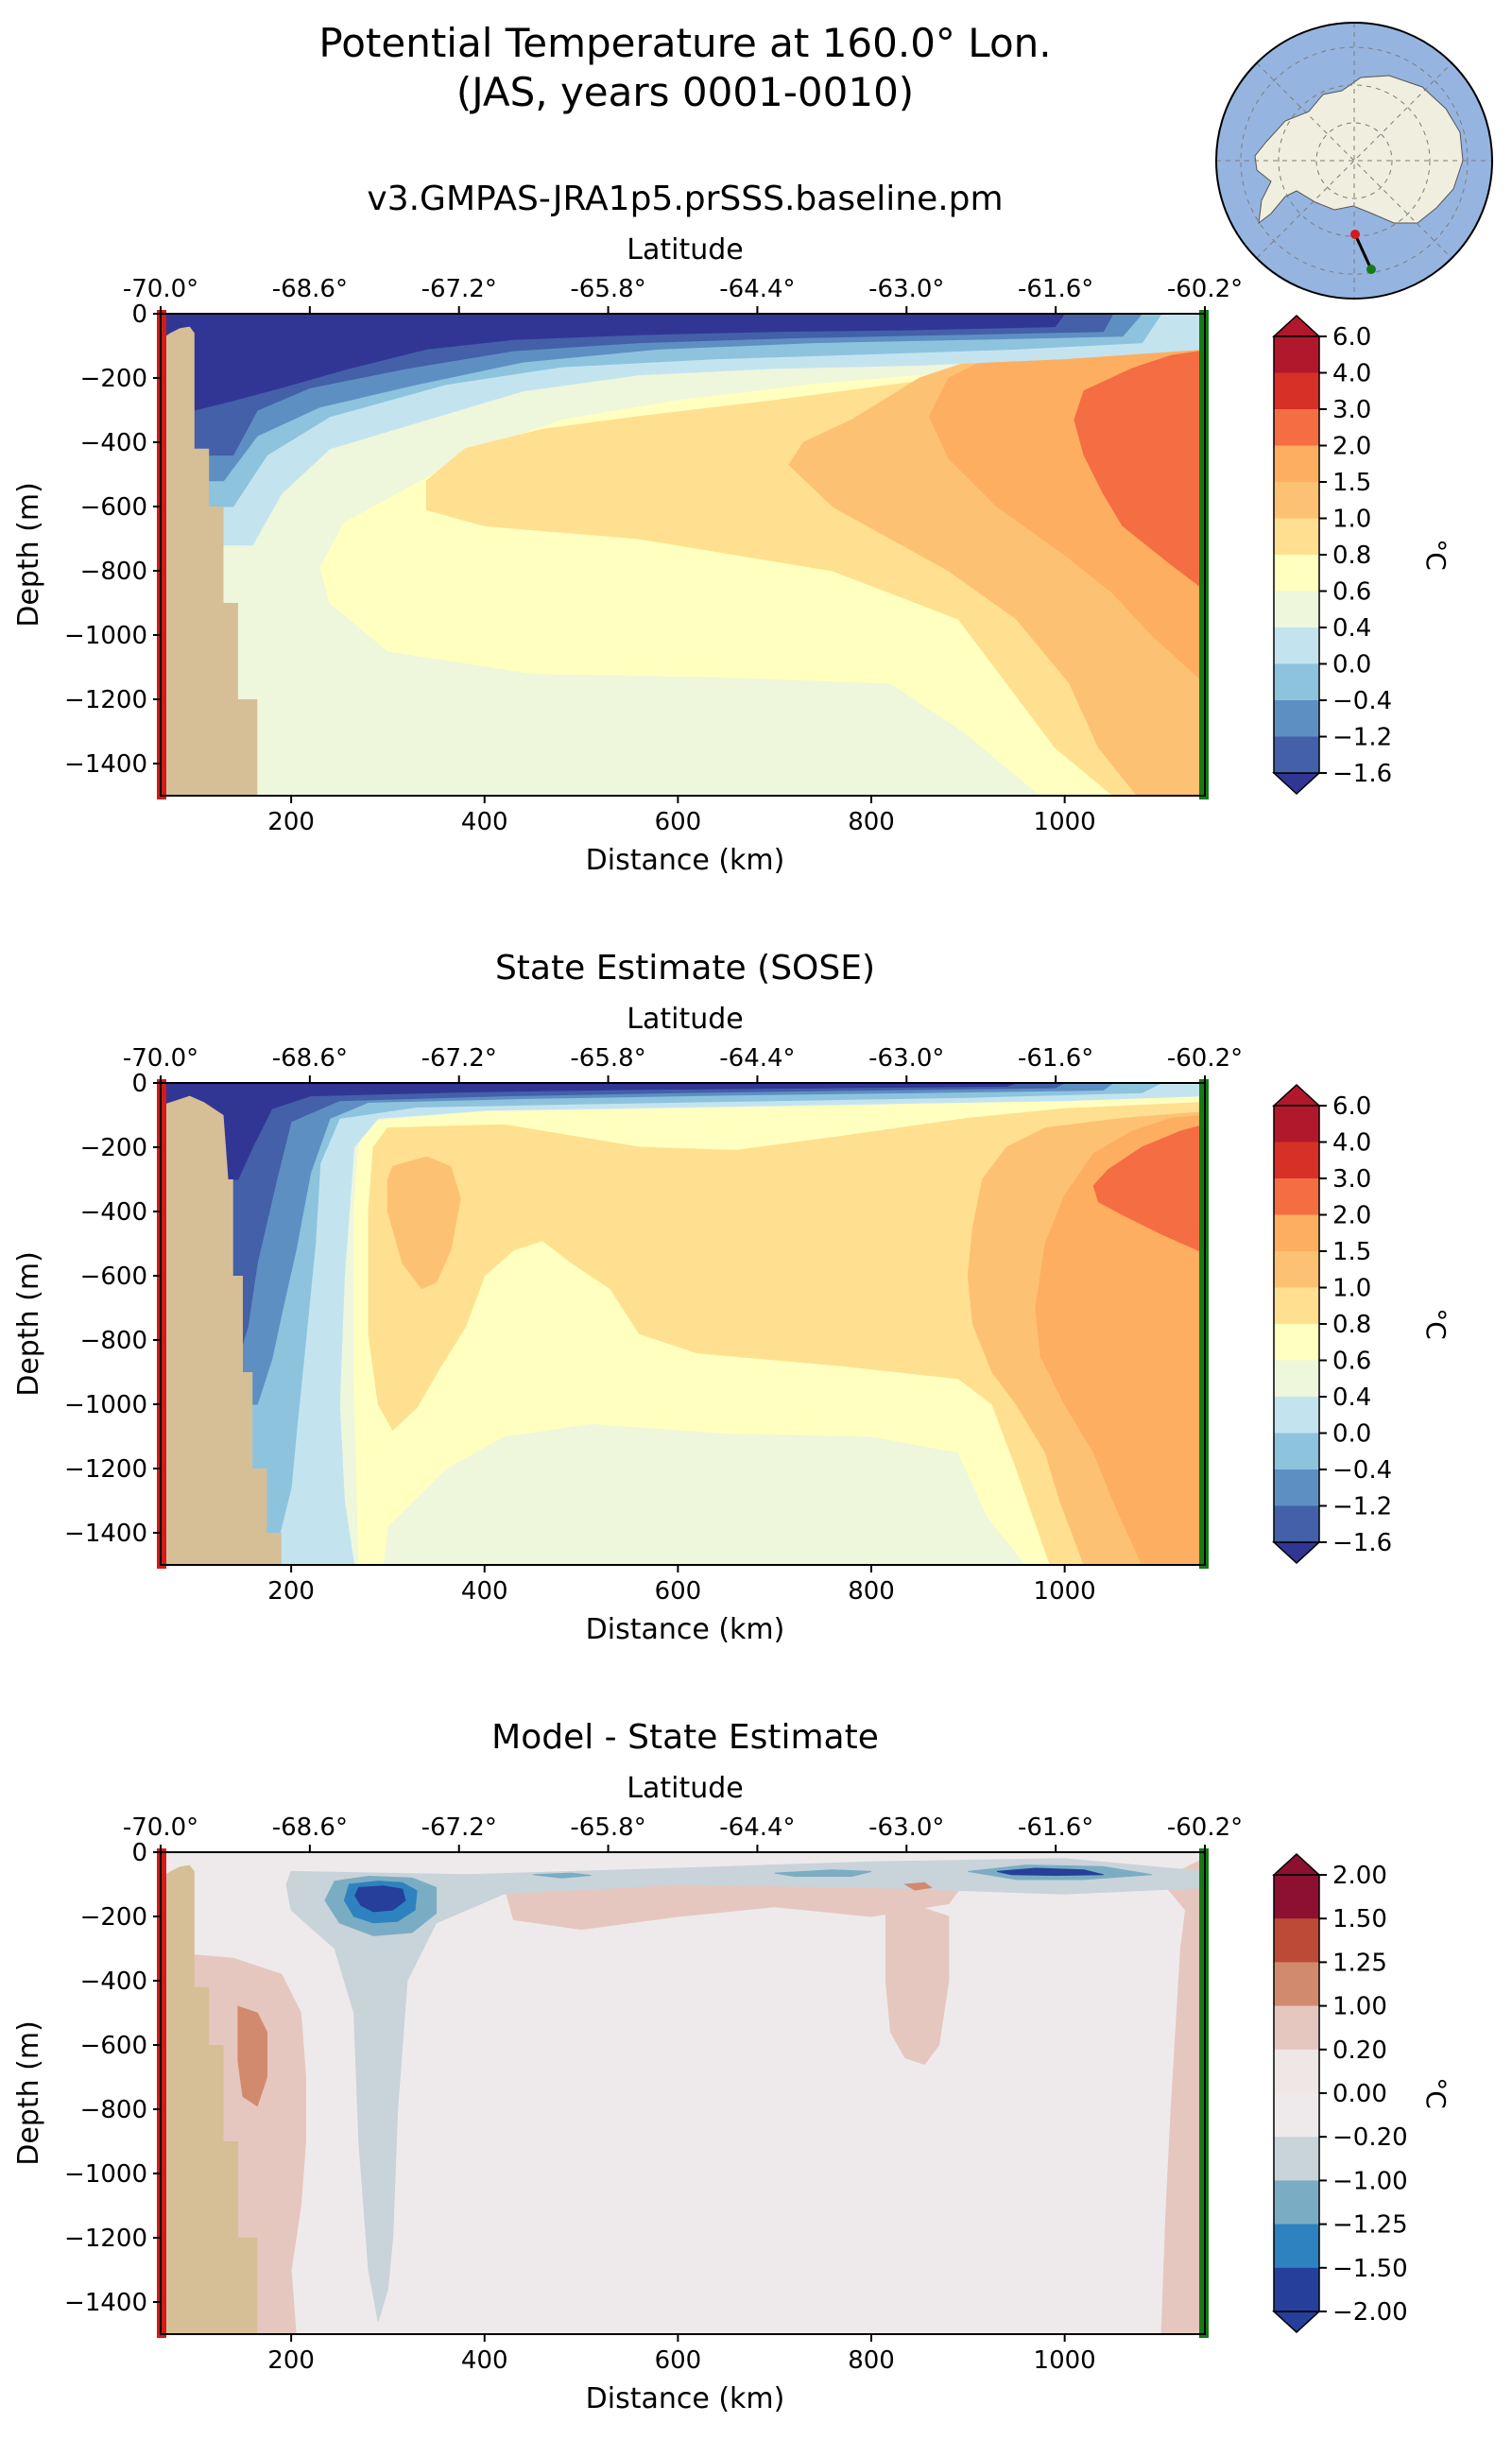 The height and width of the screenshot is (2457, 1512). Describe the element at coordinates (1351, 1216) in the screenshot. I see `colorbar-tick-label: 2.0` at that location.